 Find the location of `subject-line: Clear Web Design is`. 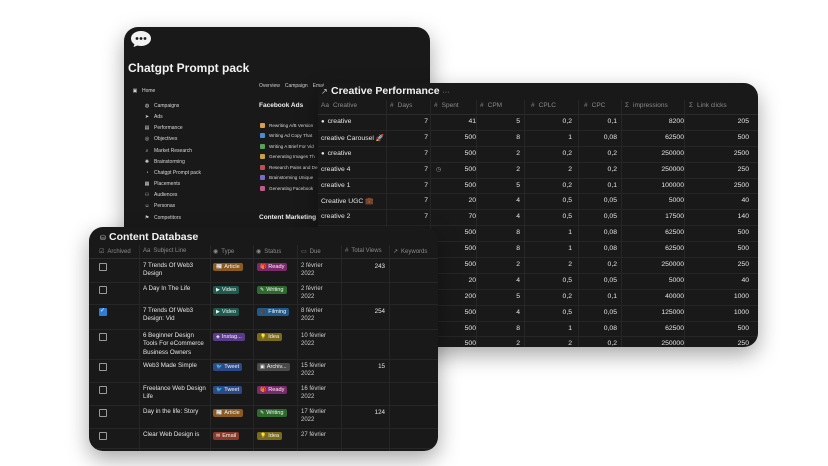

subject-line: Clear Web Design is is located at coordinates (171, 434).